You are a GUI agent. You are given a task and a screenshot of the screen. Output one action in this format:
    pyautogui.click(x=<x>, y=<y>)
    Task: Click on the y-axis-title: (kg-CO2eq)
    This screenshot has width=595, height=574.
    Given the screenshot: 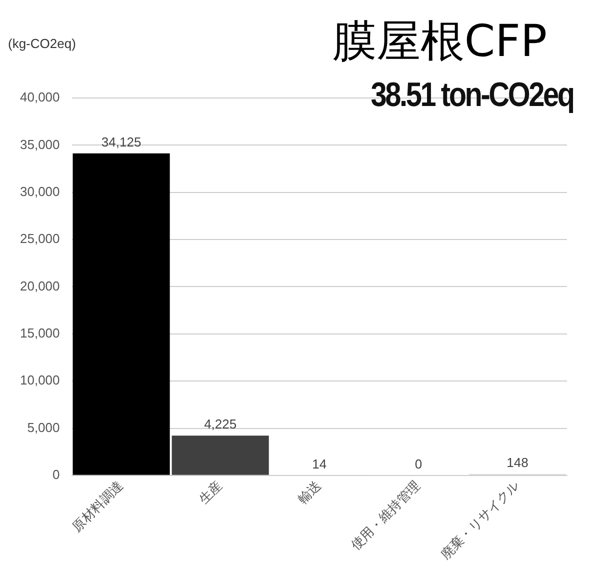 What is the action you would take?
    pyautogui.click(x=42, y=43)
    